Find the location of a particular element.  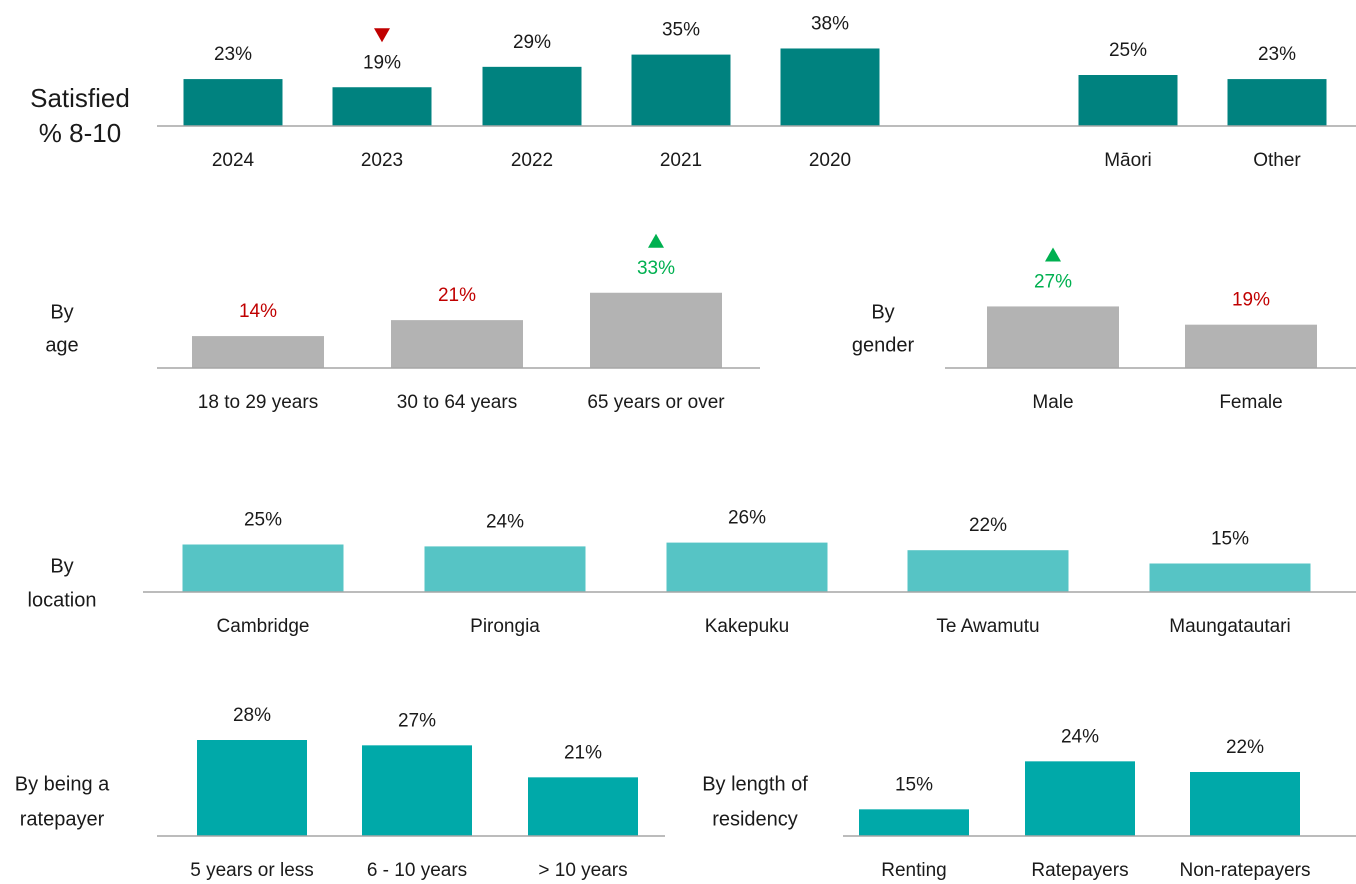

panel-label: residency is located at coordinates (755, 819).